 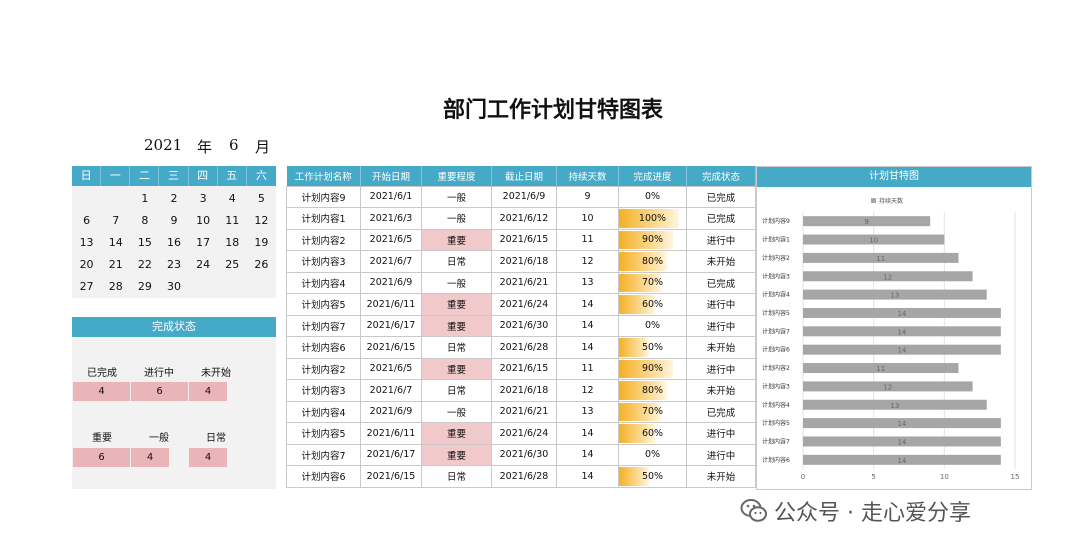 What do you see at coordinates (323, 454) in the screenshot?
I see `cell-name: 计划内容7` at bounding box center [323, 454].